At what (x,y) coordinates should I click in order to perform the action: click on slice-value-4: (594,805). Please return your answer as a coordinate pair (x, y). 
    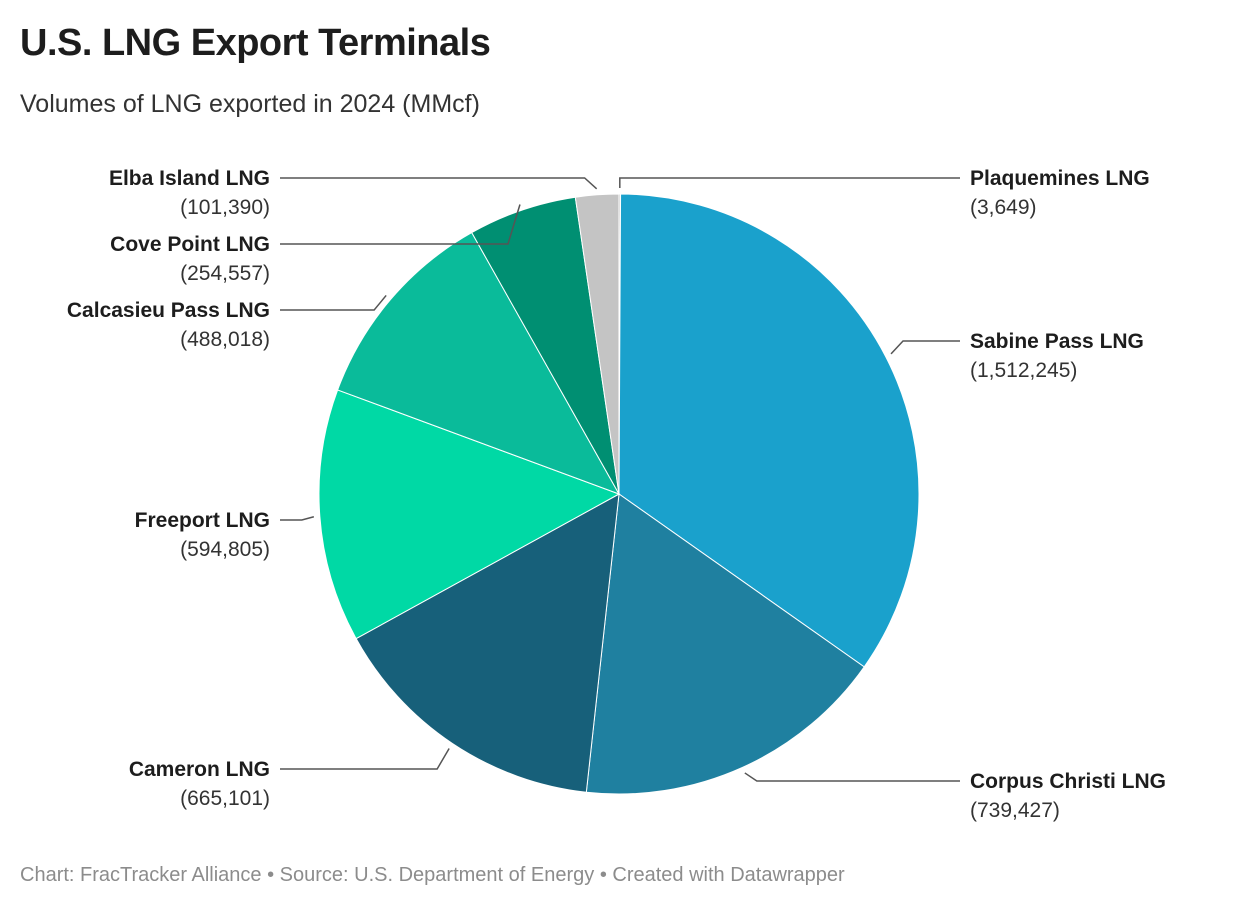
    Looking at the image, I should click on (225, 549).